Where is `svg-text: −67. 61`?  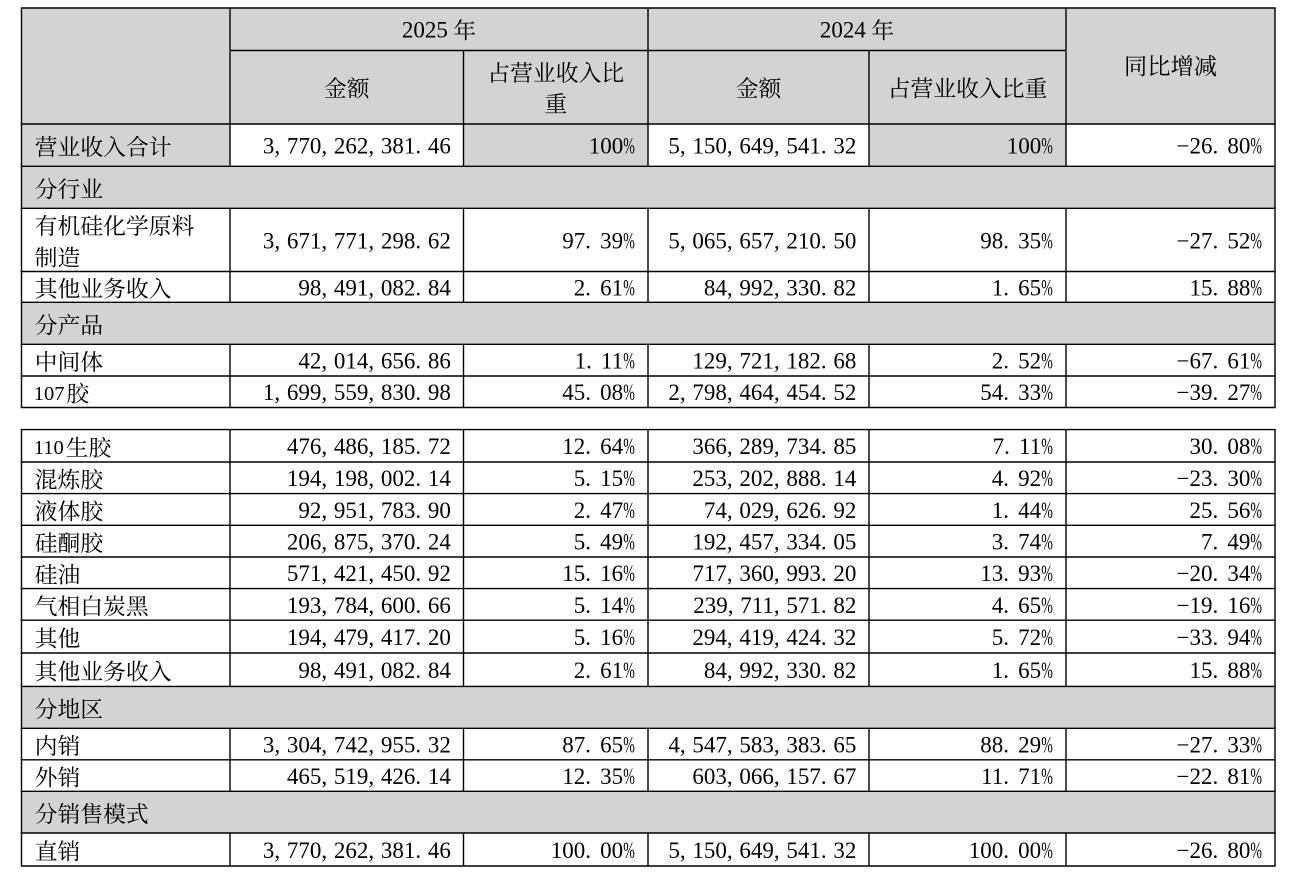
svg-text: −67. 61 is located at coordinates (1214, 361).